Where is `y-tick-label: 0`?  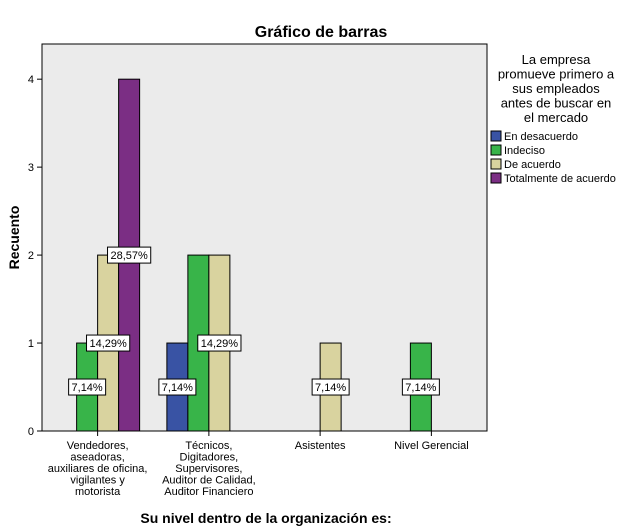 y-tick-label: 0 is located at coordinates (31, 432).